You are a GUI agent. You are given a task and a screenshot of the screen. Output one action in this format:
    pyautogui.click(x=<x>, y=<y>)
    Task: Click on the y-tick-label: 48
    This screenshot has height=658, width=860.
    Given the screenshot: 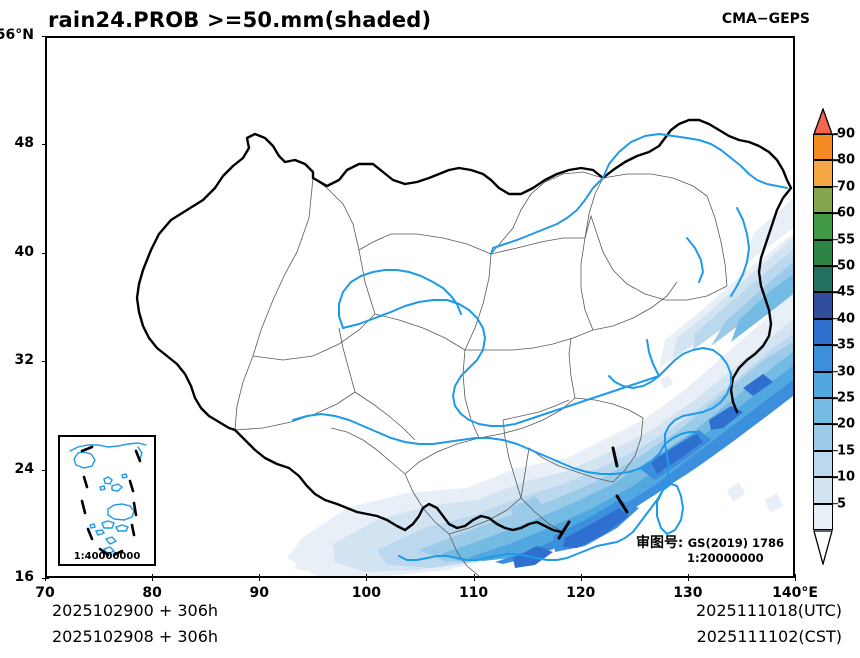 What is the action you would take?
    pyautogui.click(x=24, y=143)
    